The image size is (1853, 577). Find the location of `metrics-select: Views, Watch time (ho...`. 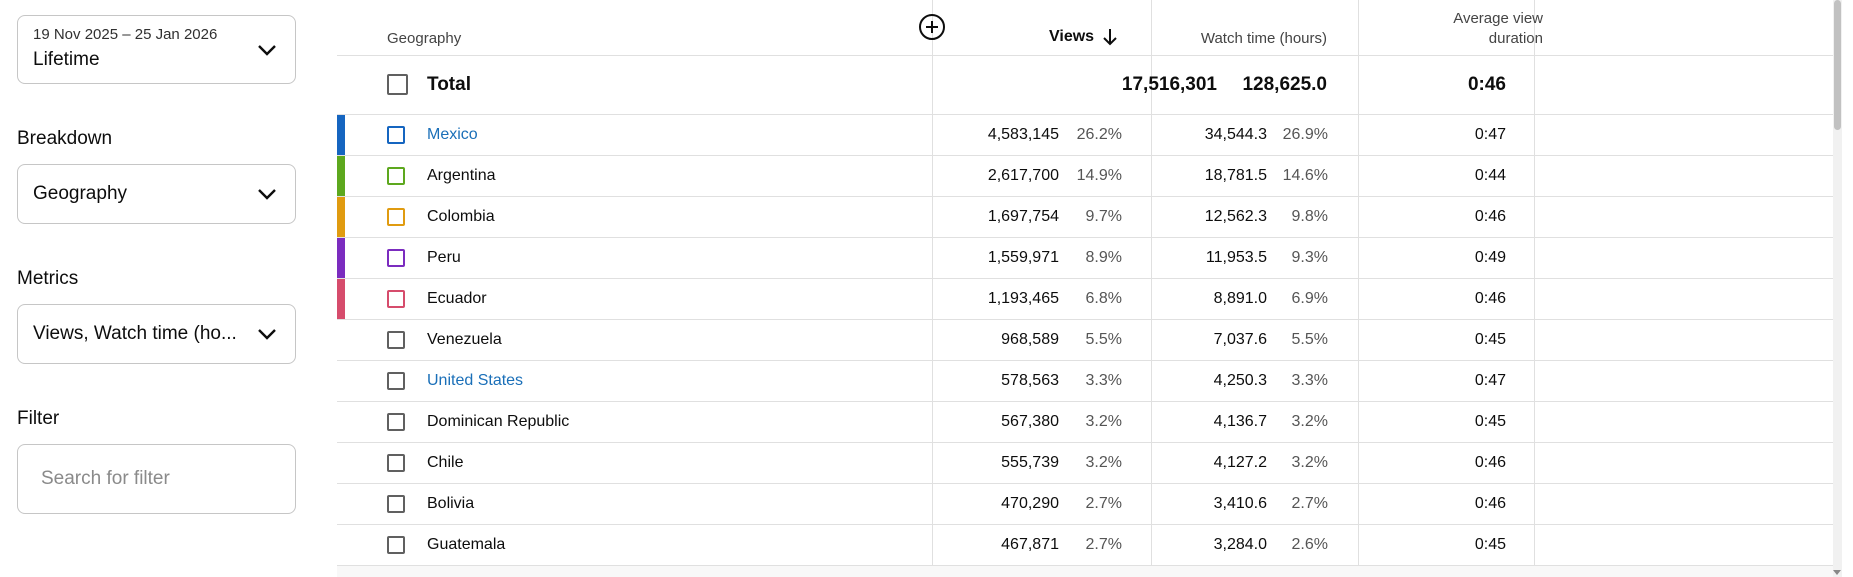

metrics-select: Views, Watch time (ho... is located at coordinates (156, 334).